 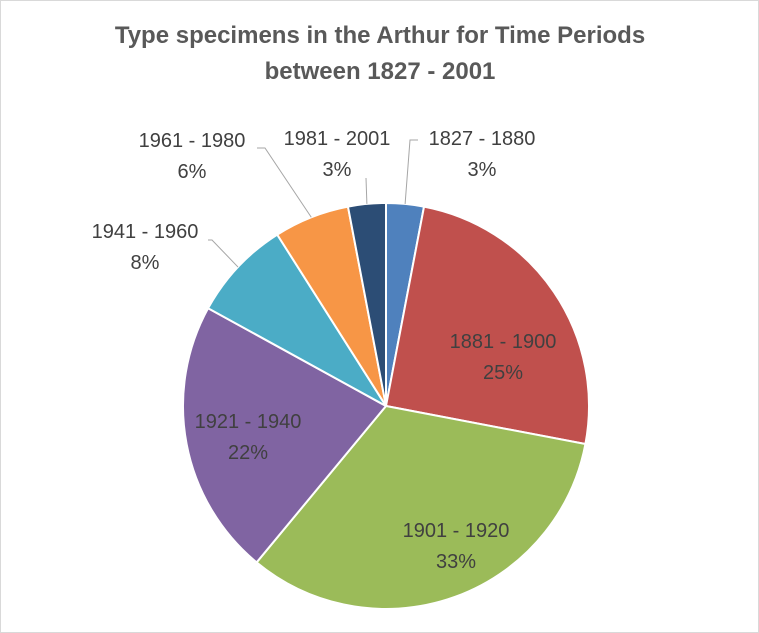 What do you see at coordinates (503, 373) in the screenshot?
I see `slice-label-value: 25%` at bounding box center [503, 373].